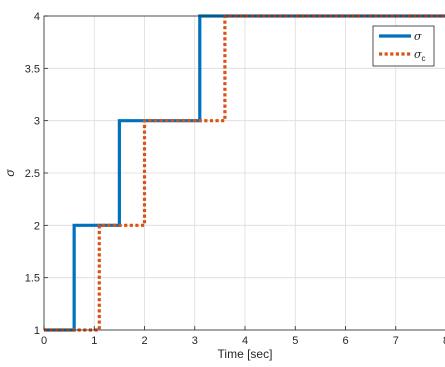 The image size is (445, 367). What do you see at coordinates (10, 173) in the screenshot?
I see `y-axis-label: σ` at bounding box center [10, 173].